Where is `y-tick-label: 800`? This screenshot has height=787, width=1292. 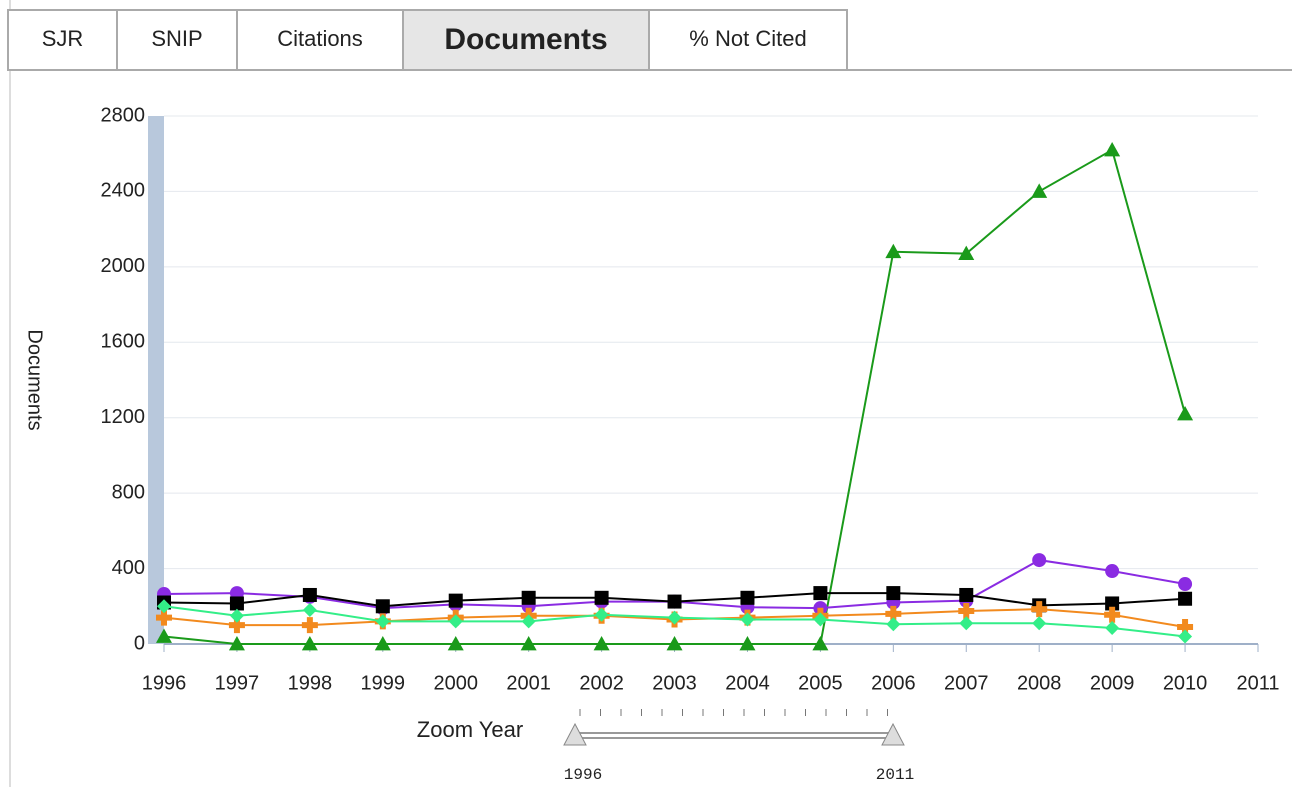
y-tick-label: 800 is located at coordinates (128, 492).